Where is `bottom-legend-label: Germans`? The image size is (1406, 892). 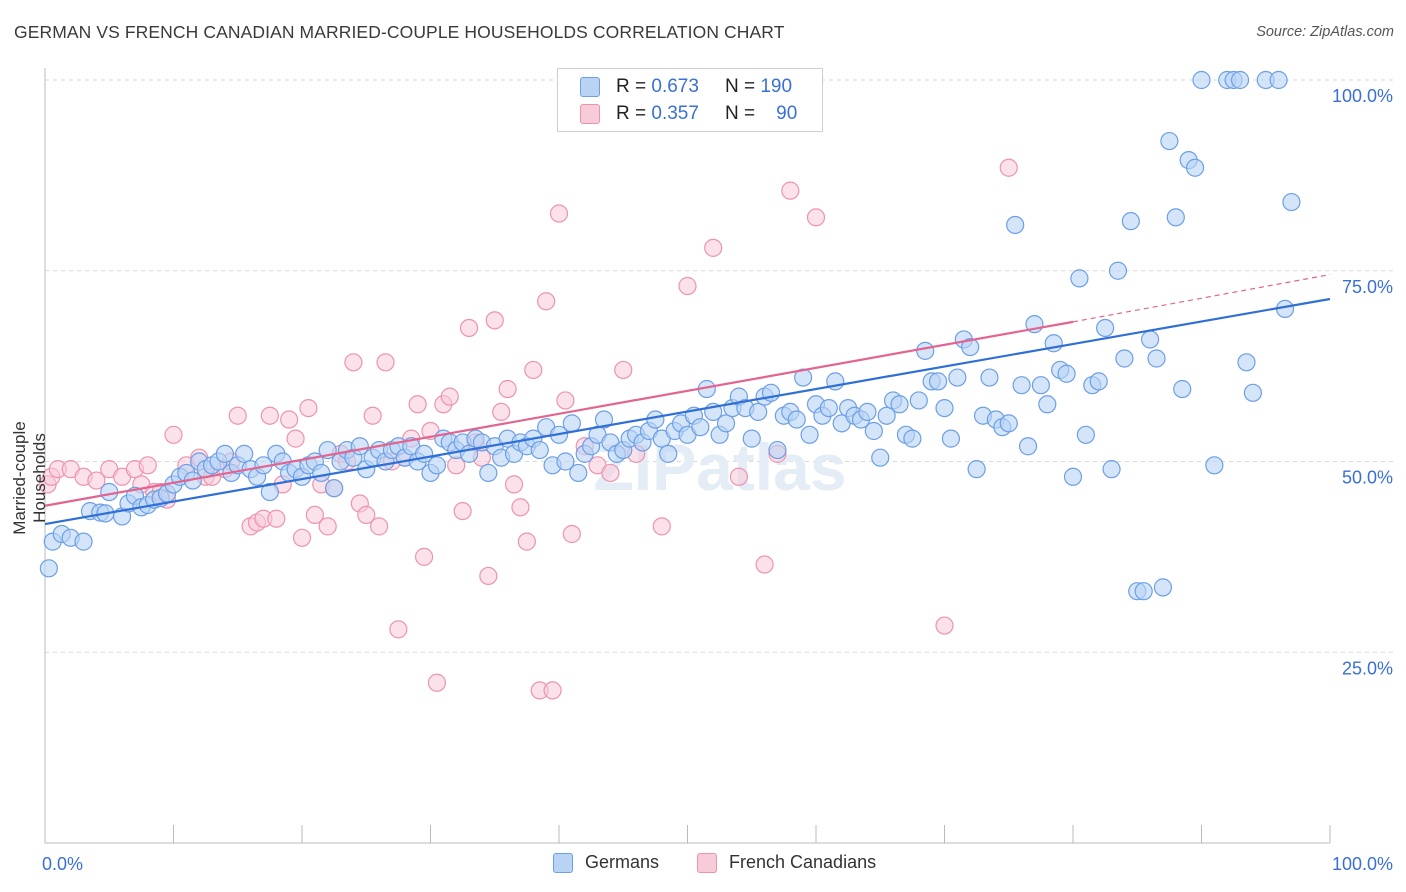 bottom-legend-label: Germans is located at coordinates (622, 862).